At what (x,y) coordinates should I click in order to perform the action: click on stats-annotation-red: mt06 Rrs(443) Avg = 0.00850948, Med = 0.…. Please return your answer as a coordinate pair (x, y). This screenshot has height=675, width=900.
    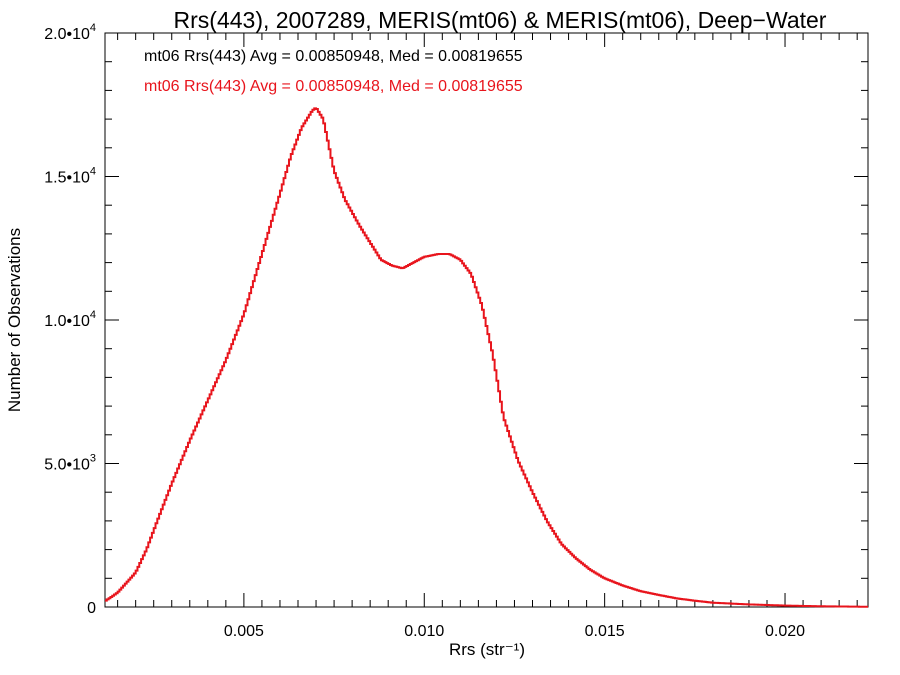
    Looking at the image, I should click on (333, 86).